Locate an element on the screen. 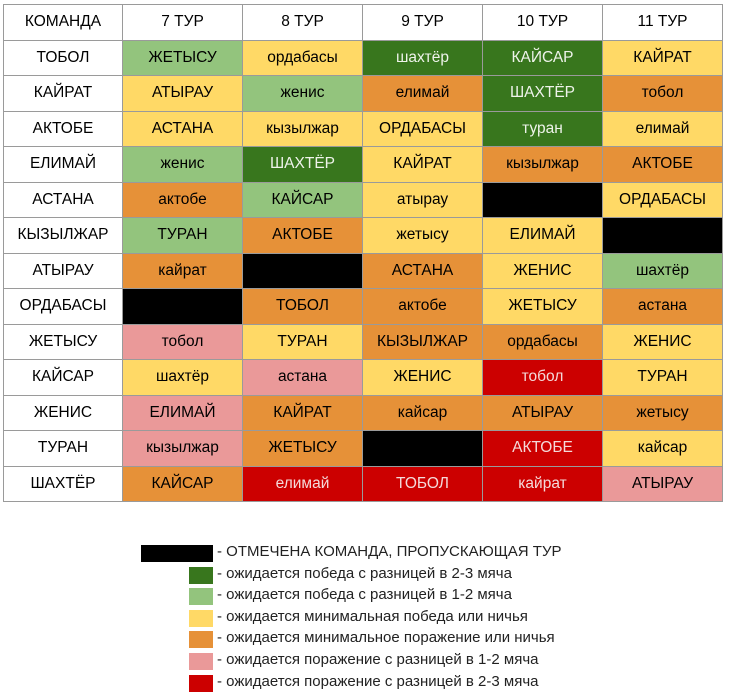  match-cell-round-7: женис is located at coordinates (182, 164).